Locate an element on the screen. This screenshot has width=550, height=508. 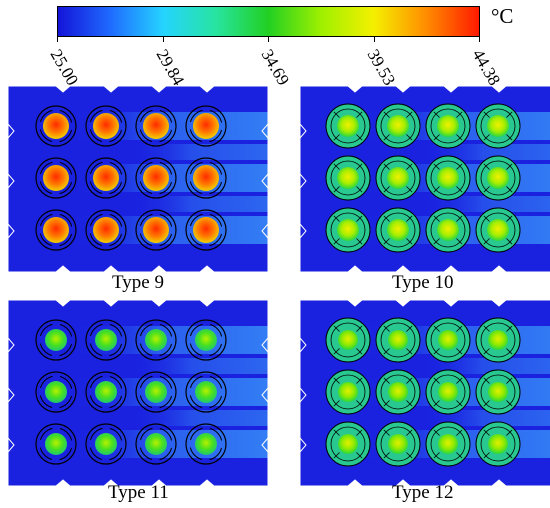
colorbar-tick-label: 34.69 is located at coordinates (275, 67).